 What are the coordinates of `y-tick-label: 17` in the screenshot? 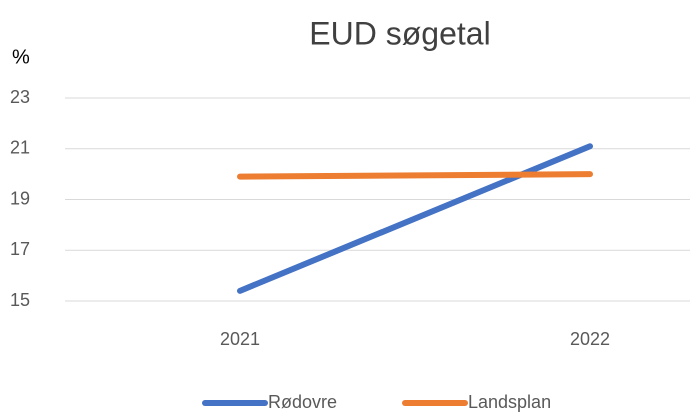 It's located at (20, 249).